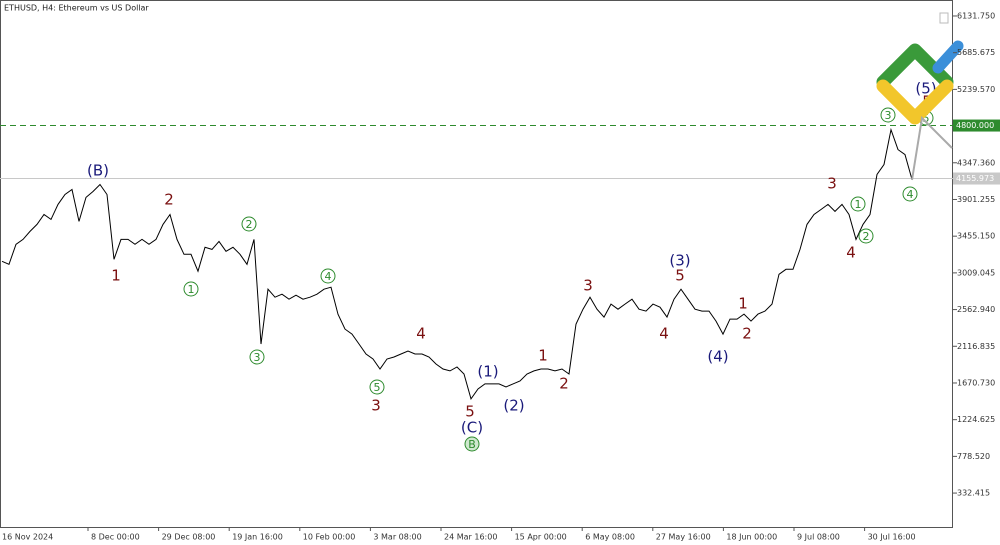  Describe the element at coordinates (976, 346) in the screenshot. I see `y-tick-label: 2116.835` at that location.